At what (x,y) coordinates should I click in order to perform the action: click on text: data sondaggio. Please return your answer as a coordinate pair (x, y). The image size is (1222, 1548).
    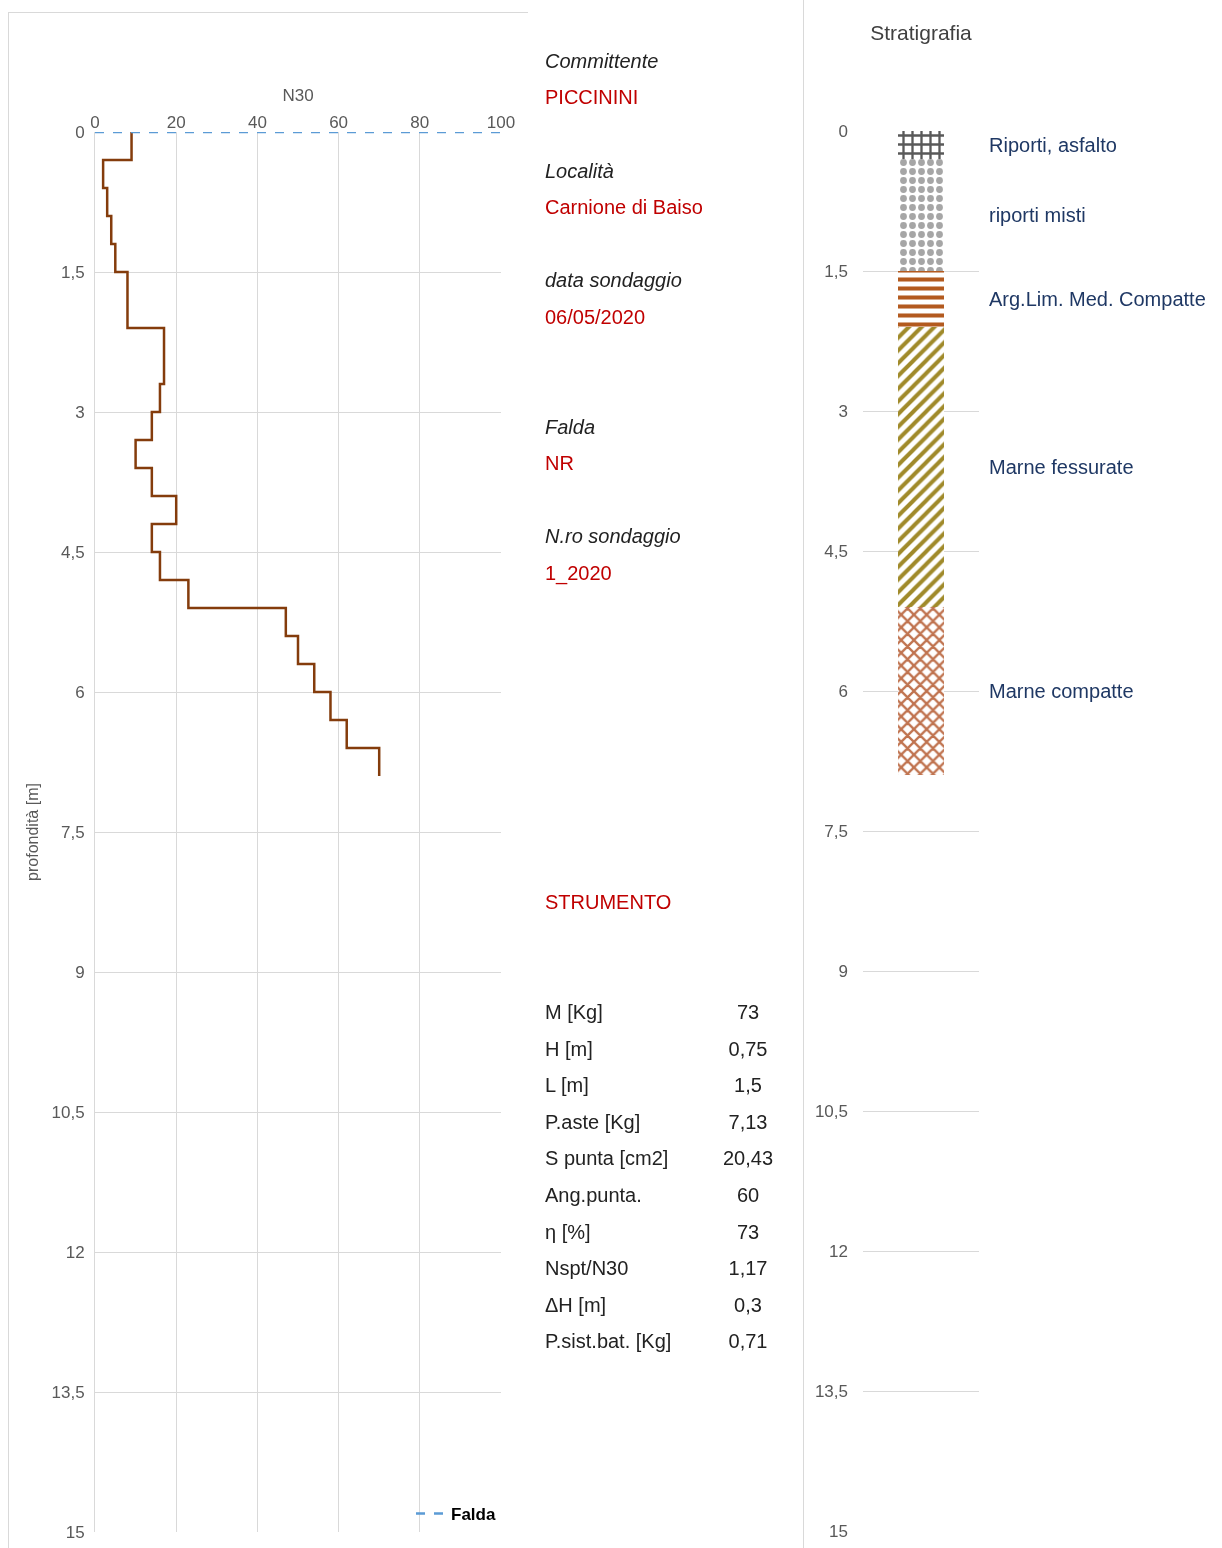
    Looking at the image, I should click on (613, 280).